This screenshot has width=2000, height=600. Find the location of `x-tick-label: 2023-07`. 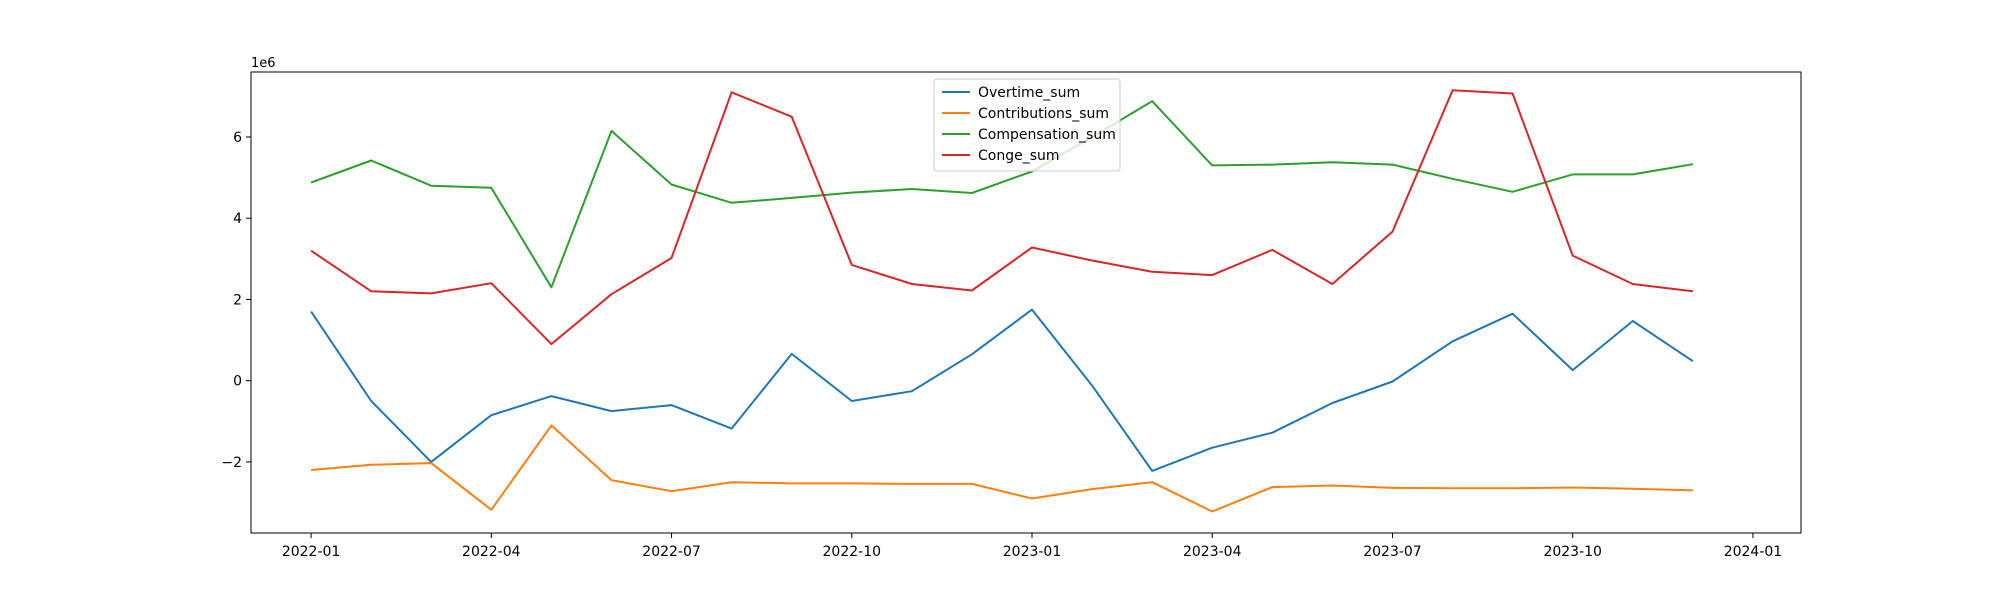

x-tick-label: 2023-07 is located at coordinates (1392, 552).